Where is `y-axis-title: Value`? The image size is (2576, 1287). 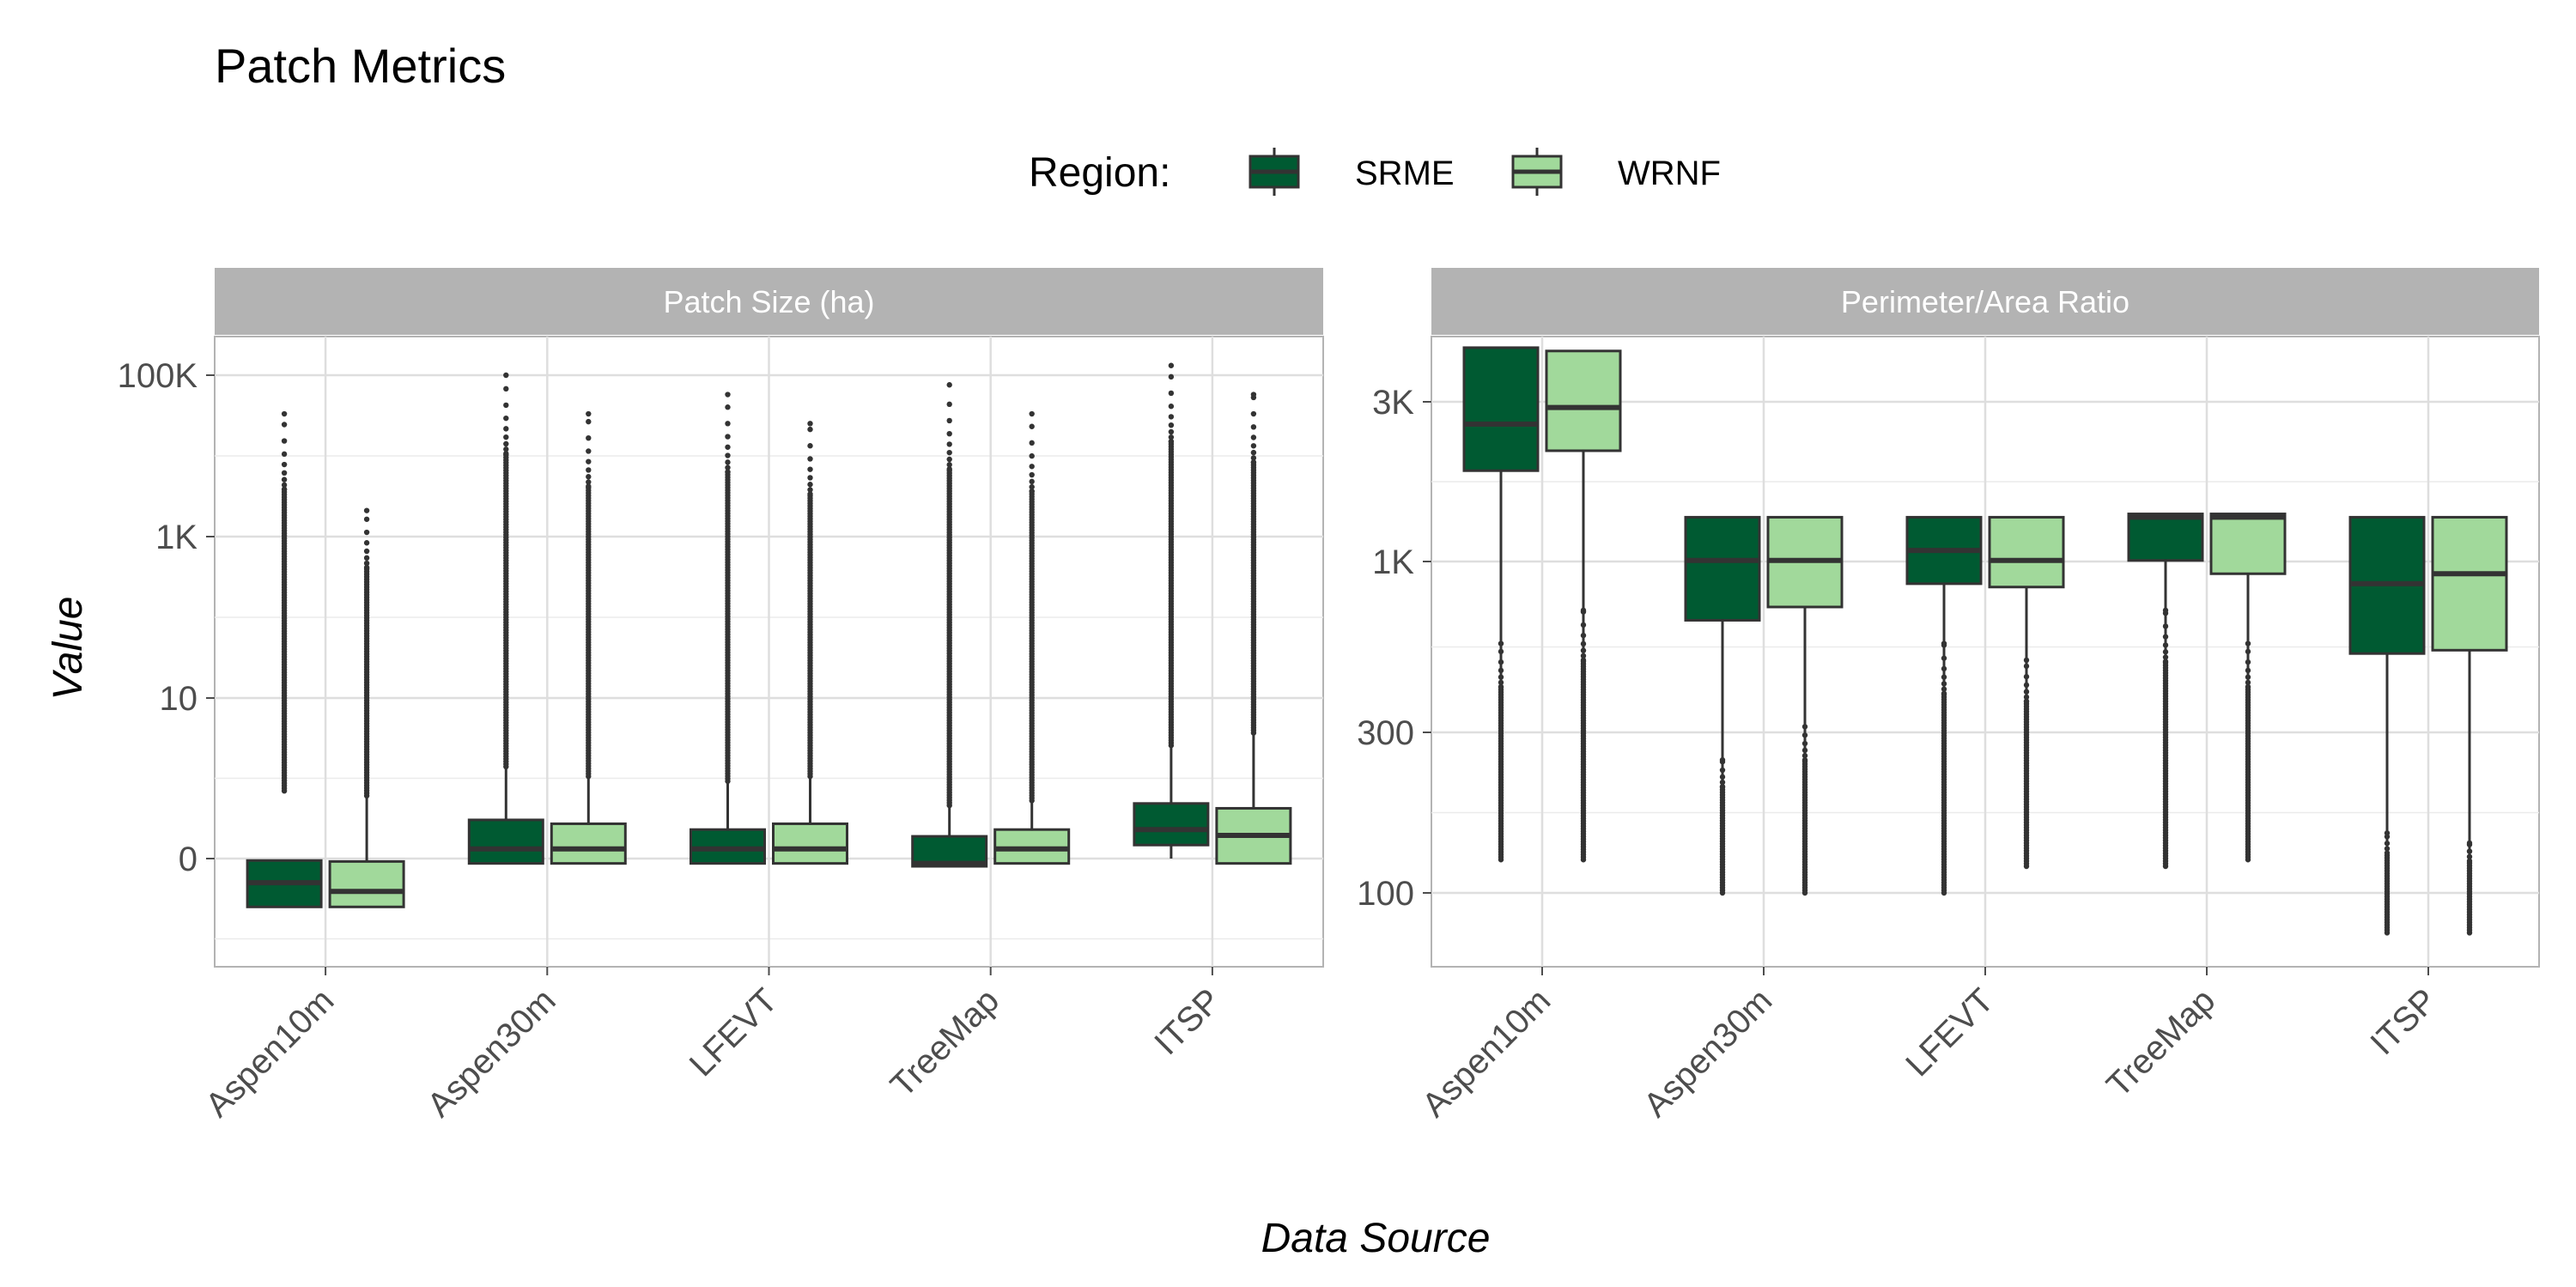 y-axis-title: Value is located at coordinates (69, 649).